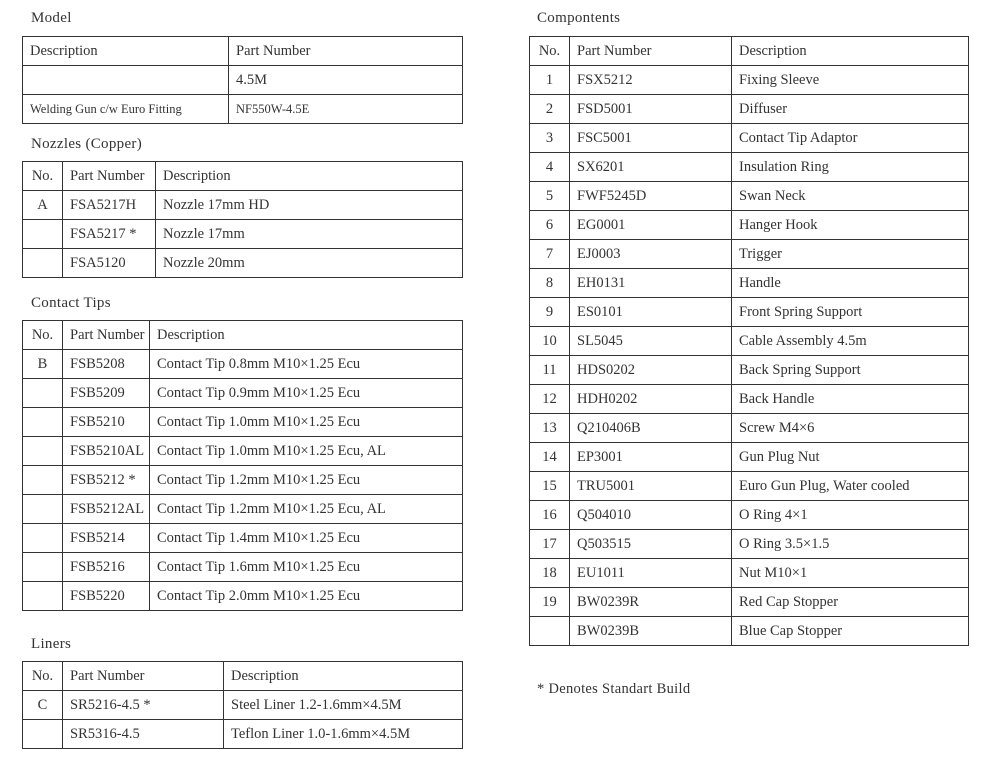 This screenshot has width=985, height=766. I want to click on table-row: FSB5212 * Contact Tip 1.2mm M10×1.25 Ecu, so click(242, 480).